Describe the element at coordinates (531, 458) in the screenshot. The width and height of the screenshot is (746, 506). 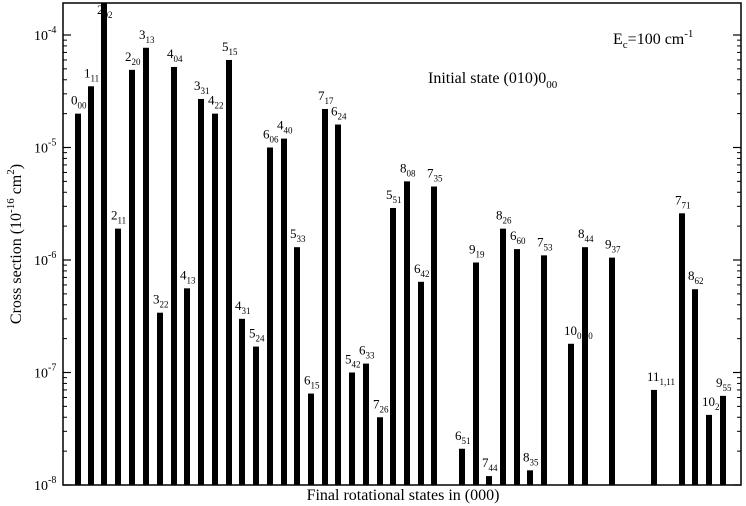
I see `bar-label: 835` at that location.